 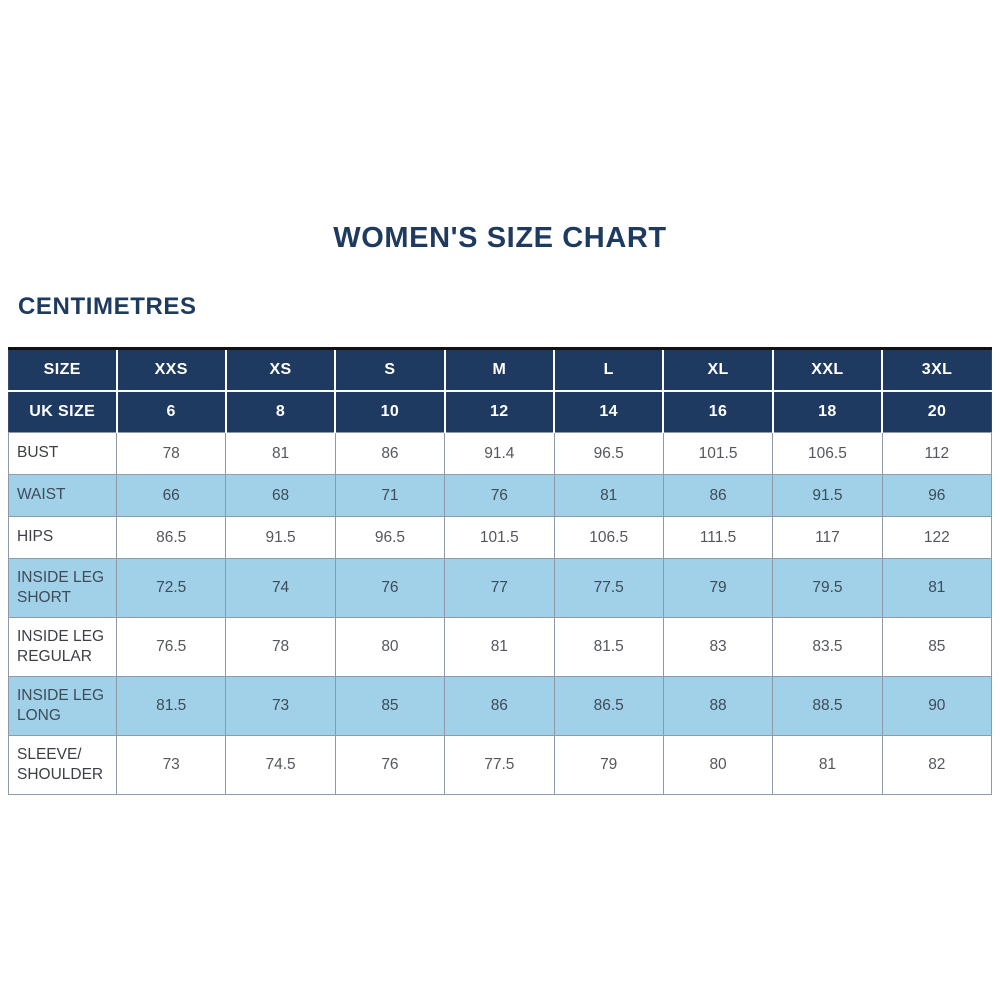 I want to click on size-header-label-cell: SIZE, so click(x=63, y=369).